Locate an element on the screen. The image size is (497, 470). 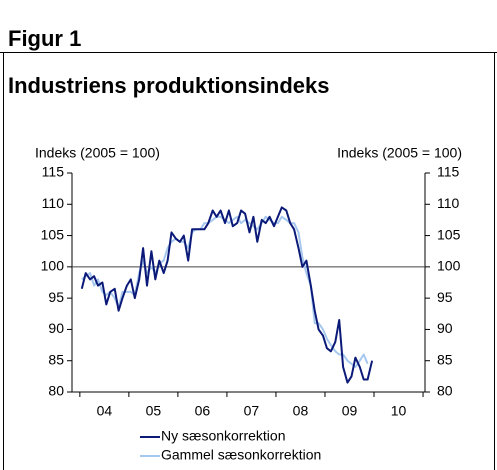
y2-tick-label: 80 is located at coordinates (445, 391).